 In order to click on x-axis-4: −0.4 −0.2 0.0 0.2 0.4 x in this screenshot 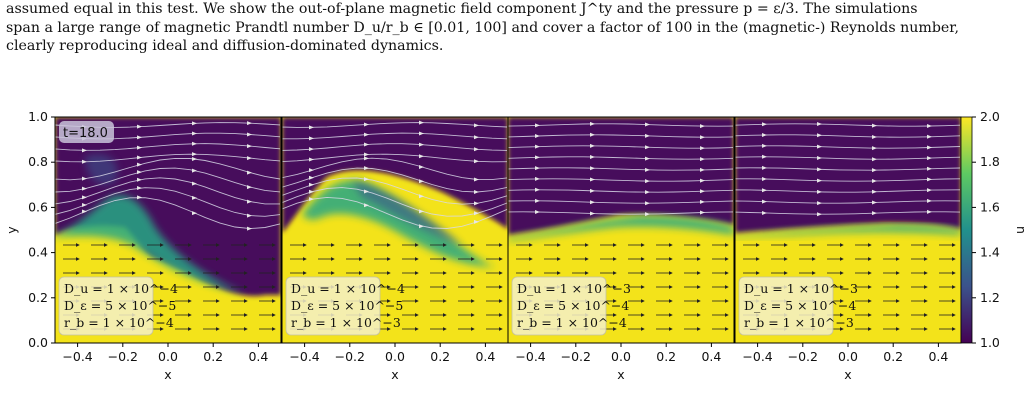, I will do `click(845, 362)`.